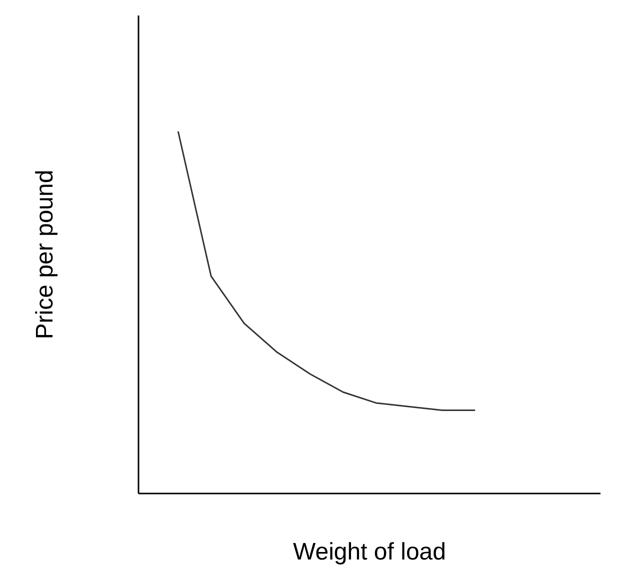 This screenshot has height=586, width=630. What do you see at coordinates (369, 552) in the screenshot?
I see `x-axis-title: Weight of load` at bounding box center [369, 552].